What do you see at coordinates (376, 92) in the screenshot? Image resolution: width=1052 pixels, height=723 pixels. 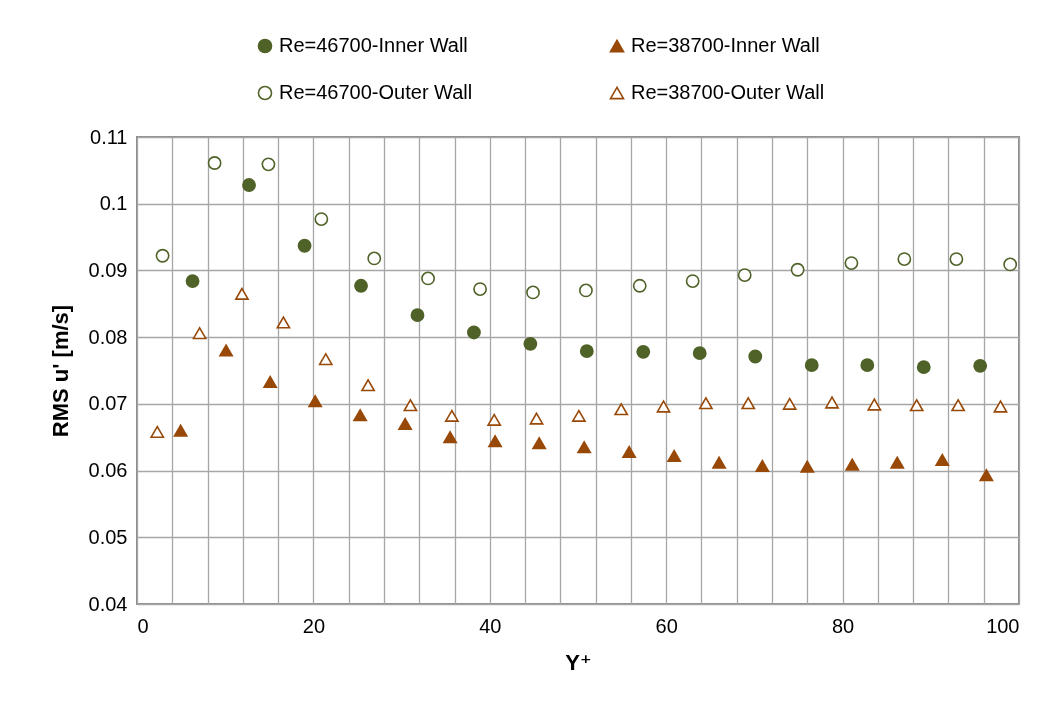 I see `legend-label: Re=46700-Outer Wall` at bounding box center [376, 92].